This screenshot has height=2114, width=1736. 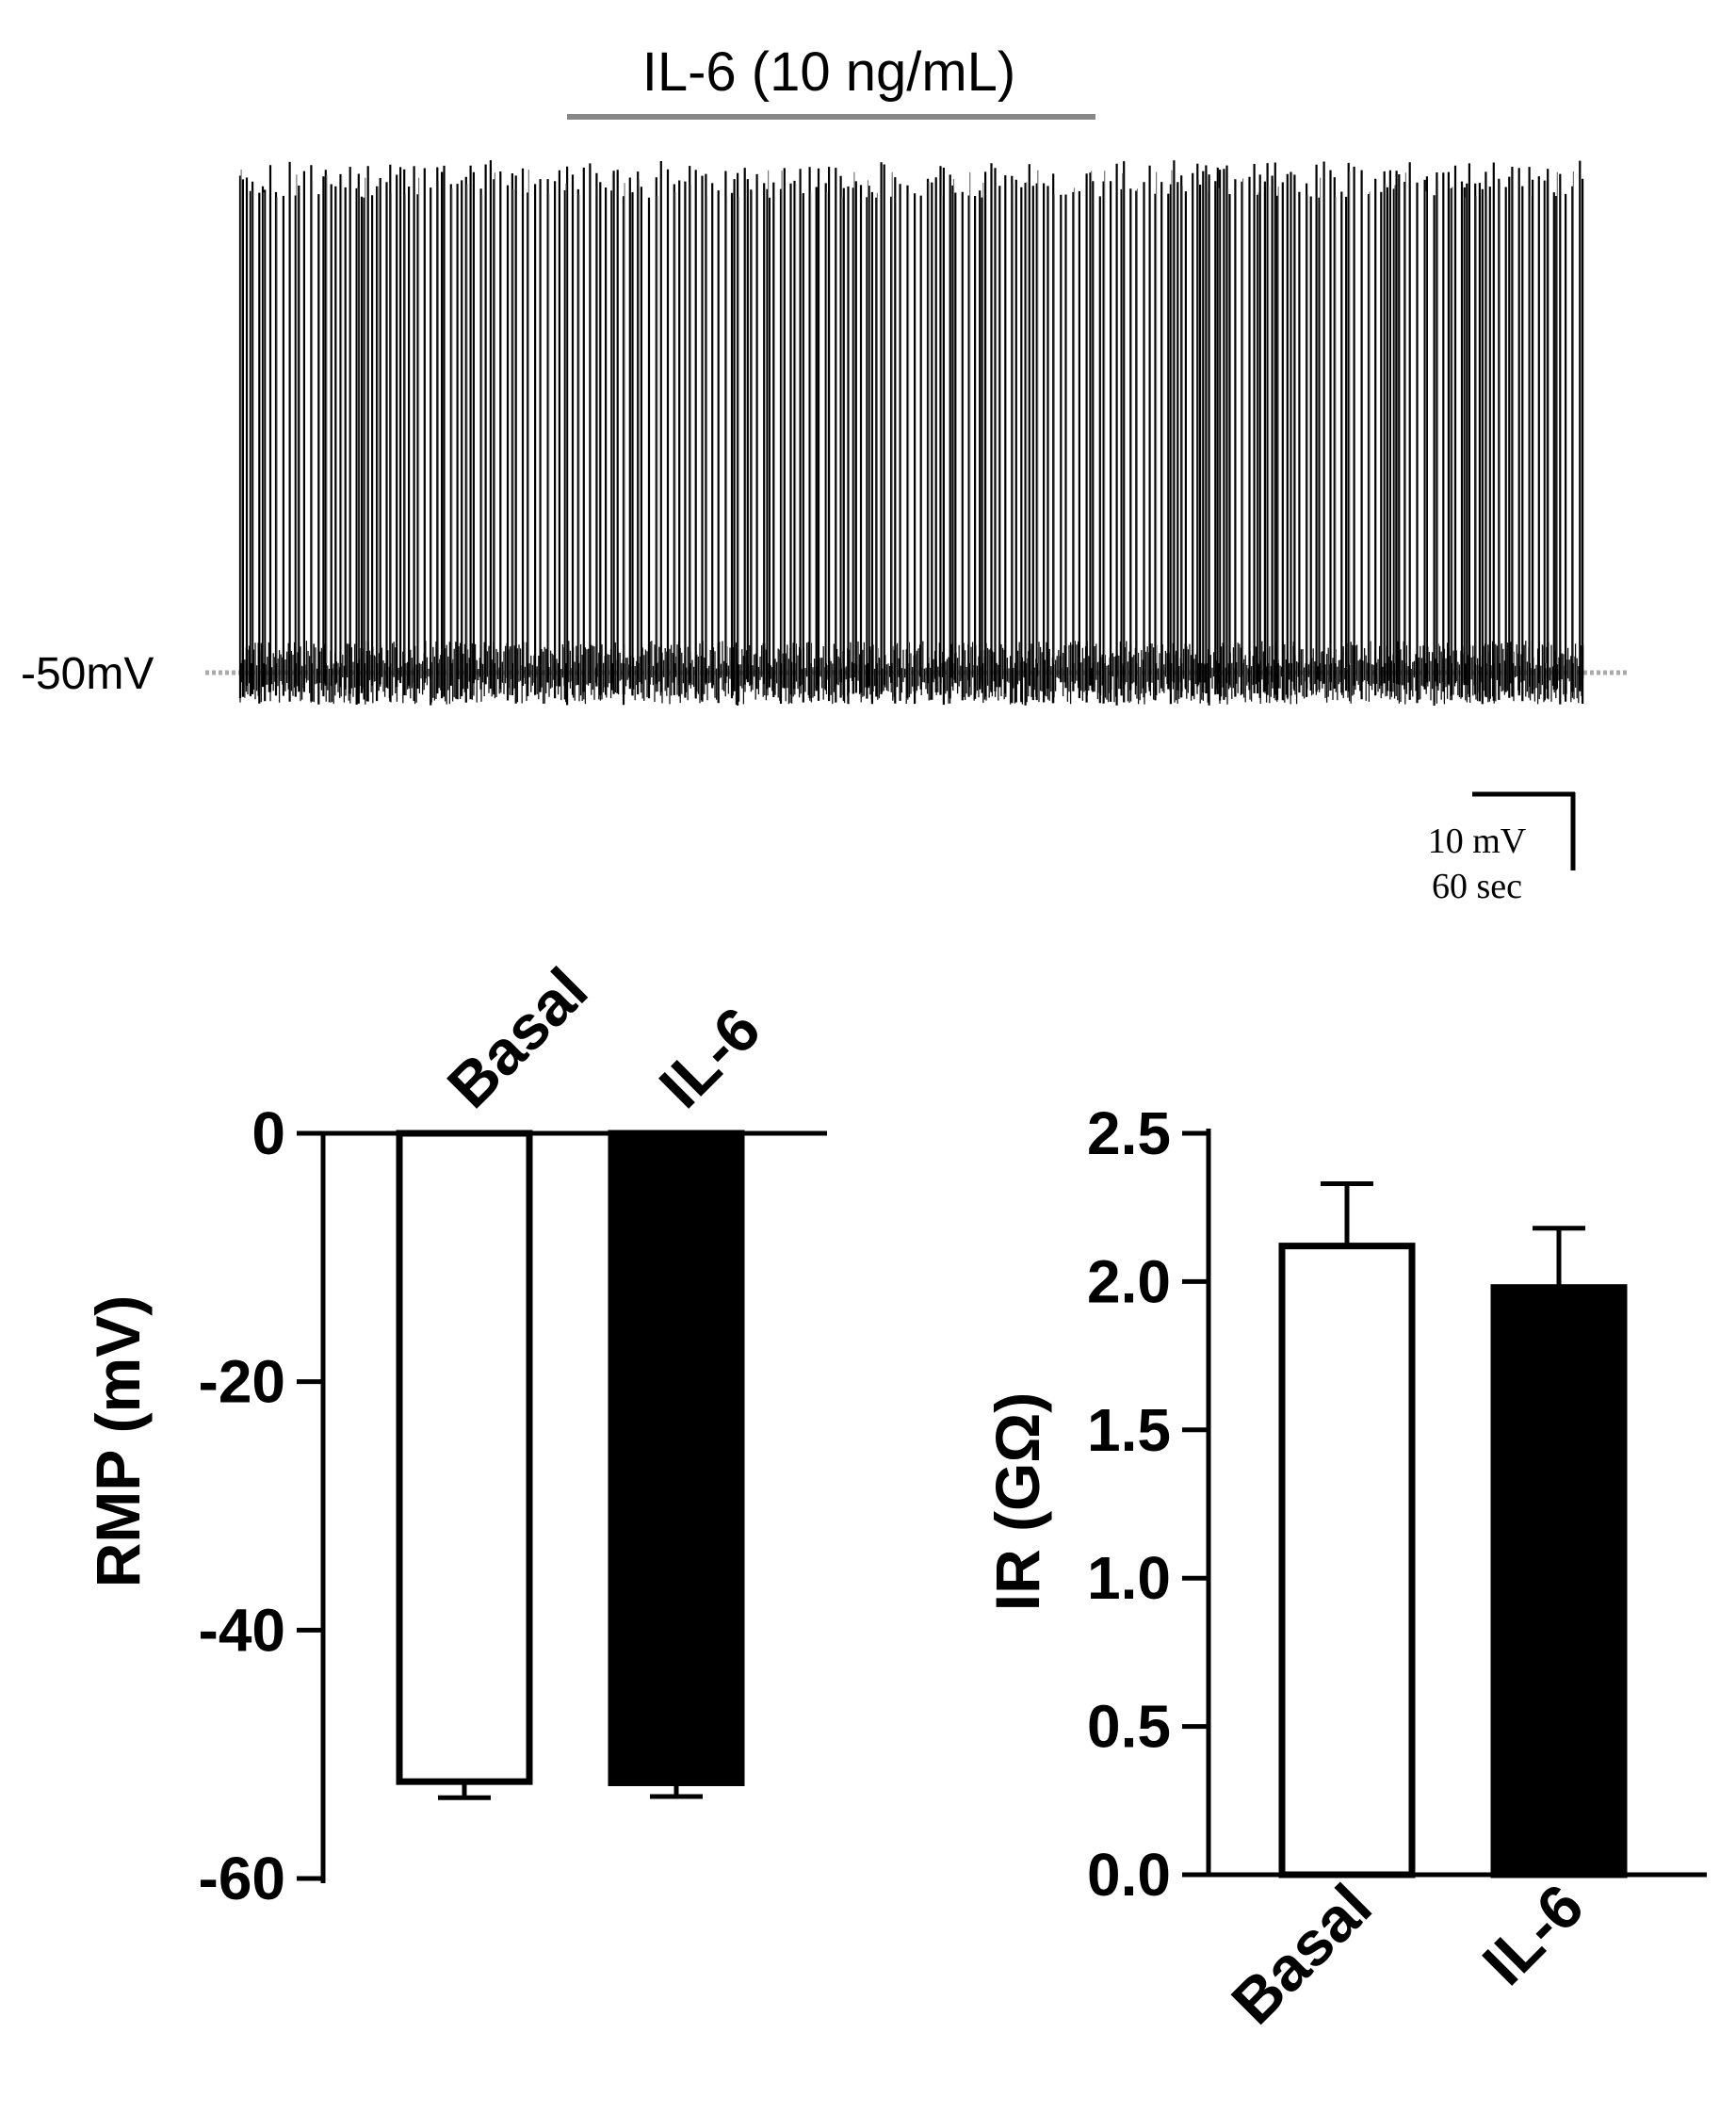 I want to click on scale-bar-voltage-label: 10 mV, so click(x=1477, y=841).